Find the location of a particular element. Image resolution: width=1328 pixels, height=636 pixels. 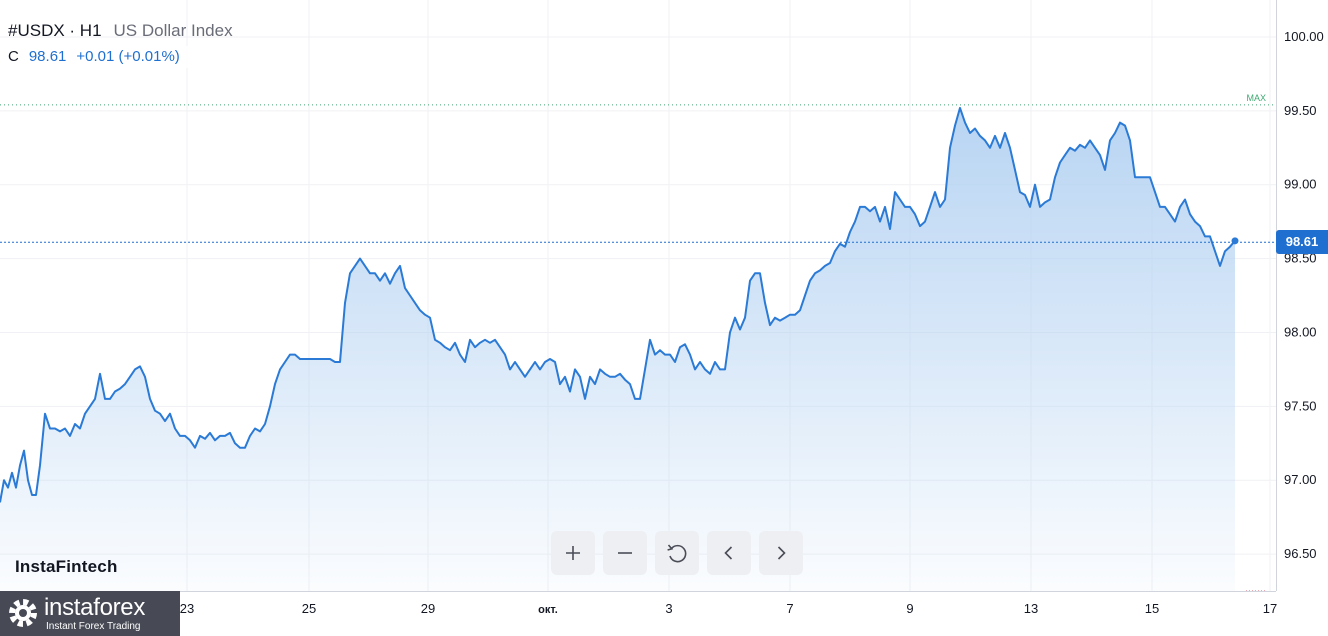

max-label: MAX is located at coordinates (1256, 98).